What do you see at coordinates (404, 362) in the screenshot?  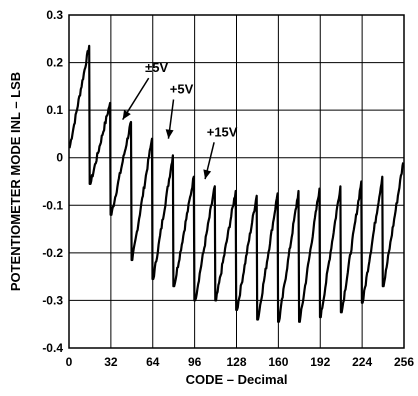 I see `x-tick-label: 256` at bounding box center [404, 362].